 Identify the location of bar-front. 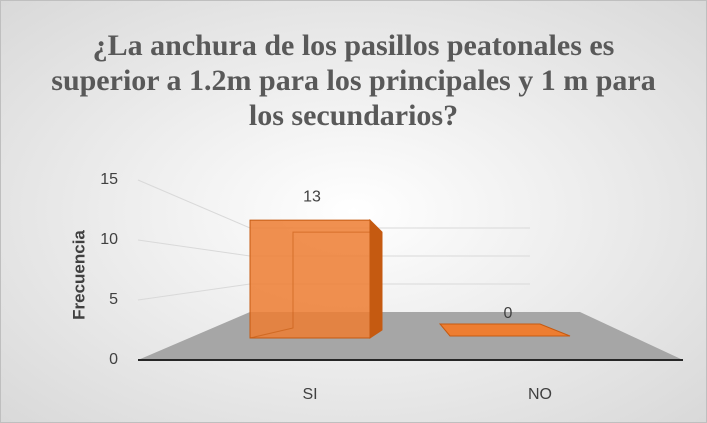
(310, 279).